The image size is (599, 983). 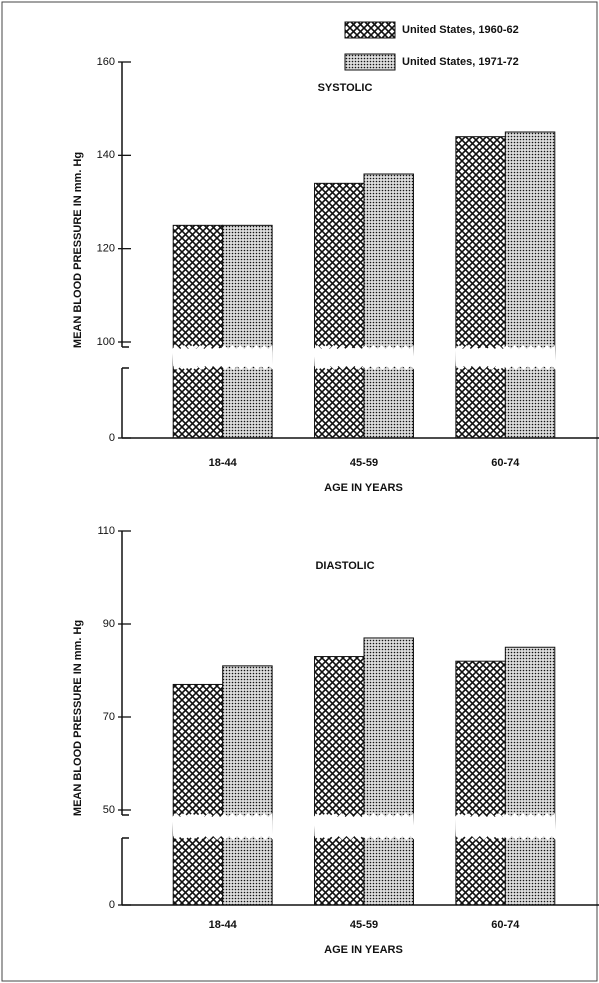 What do you see at coordinates (106, 155) in the screenshot?
I see `y-tick-label: 140` at bounding box center [106, 155].